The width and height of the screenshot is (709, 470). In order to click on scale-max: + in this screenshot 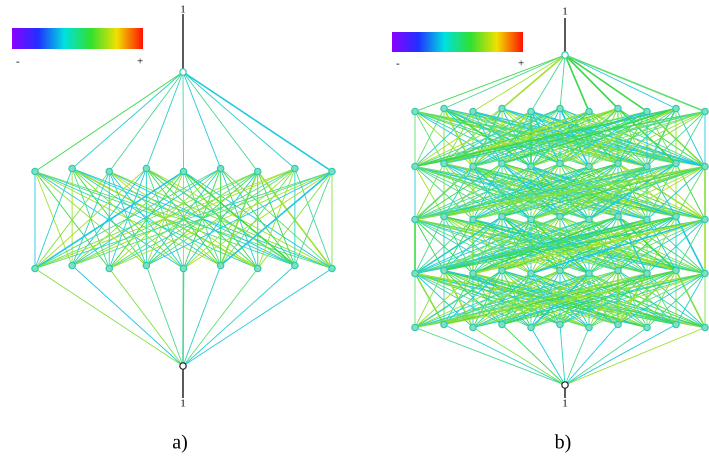, I will do `click(140, 62)`.